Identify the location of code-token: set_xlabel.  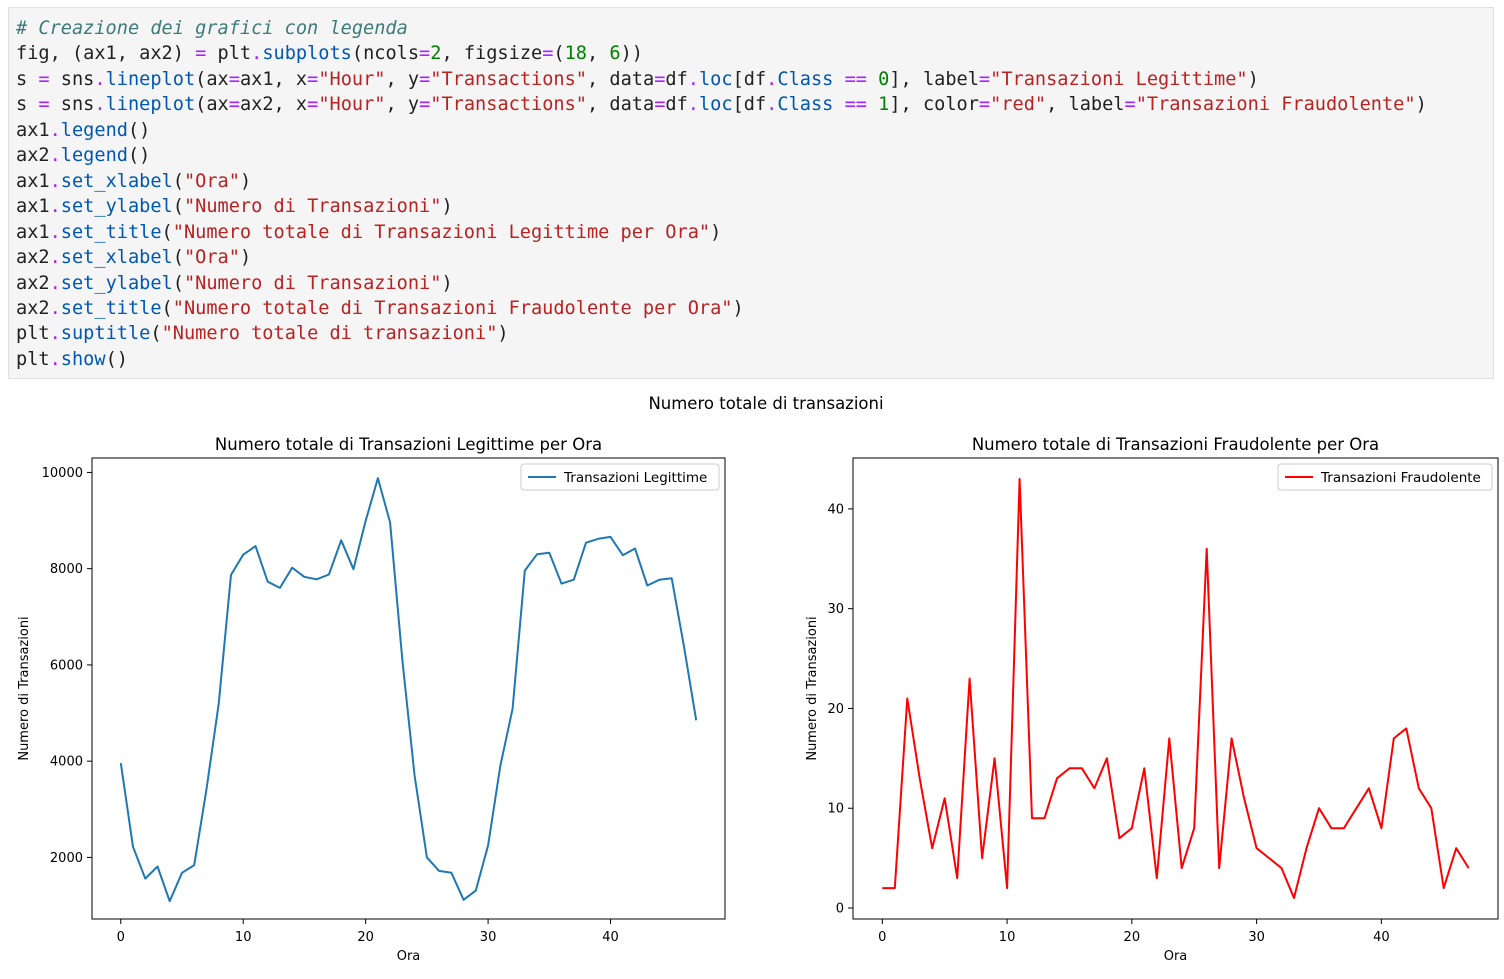
(116, 258).